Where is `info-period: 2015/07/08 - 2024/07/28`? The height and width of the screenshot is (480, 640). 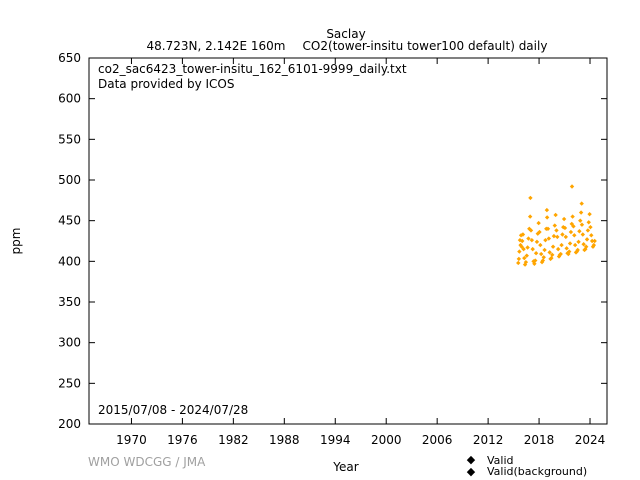 info-period: 2015/07/08 - 2024/07/28 is located at coordinates (173, 410).